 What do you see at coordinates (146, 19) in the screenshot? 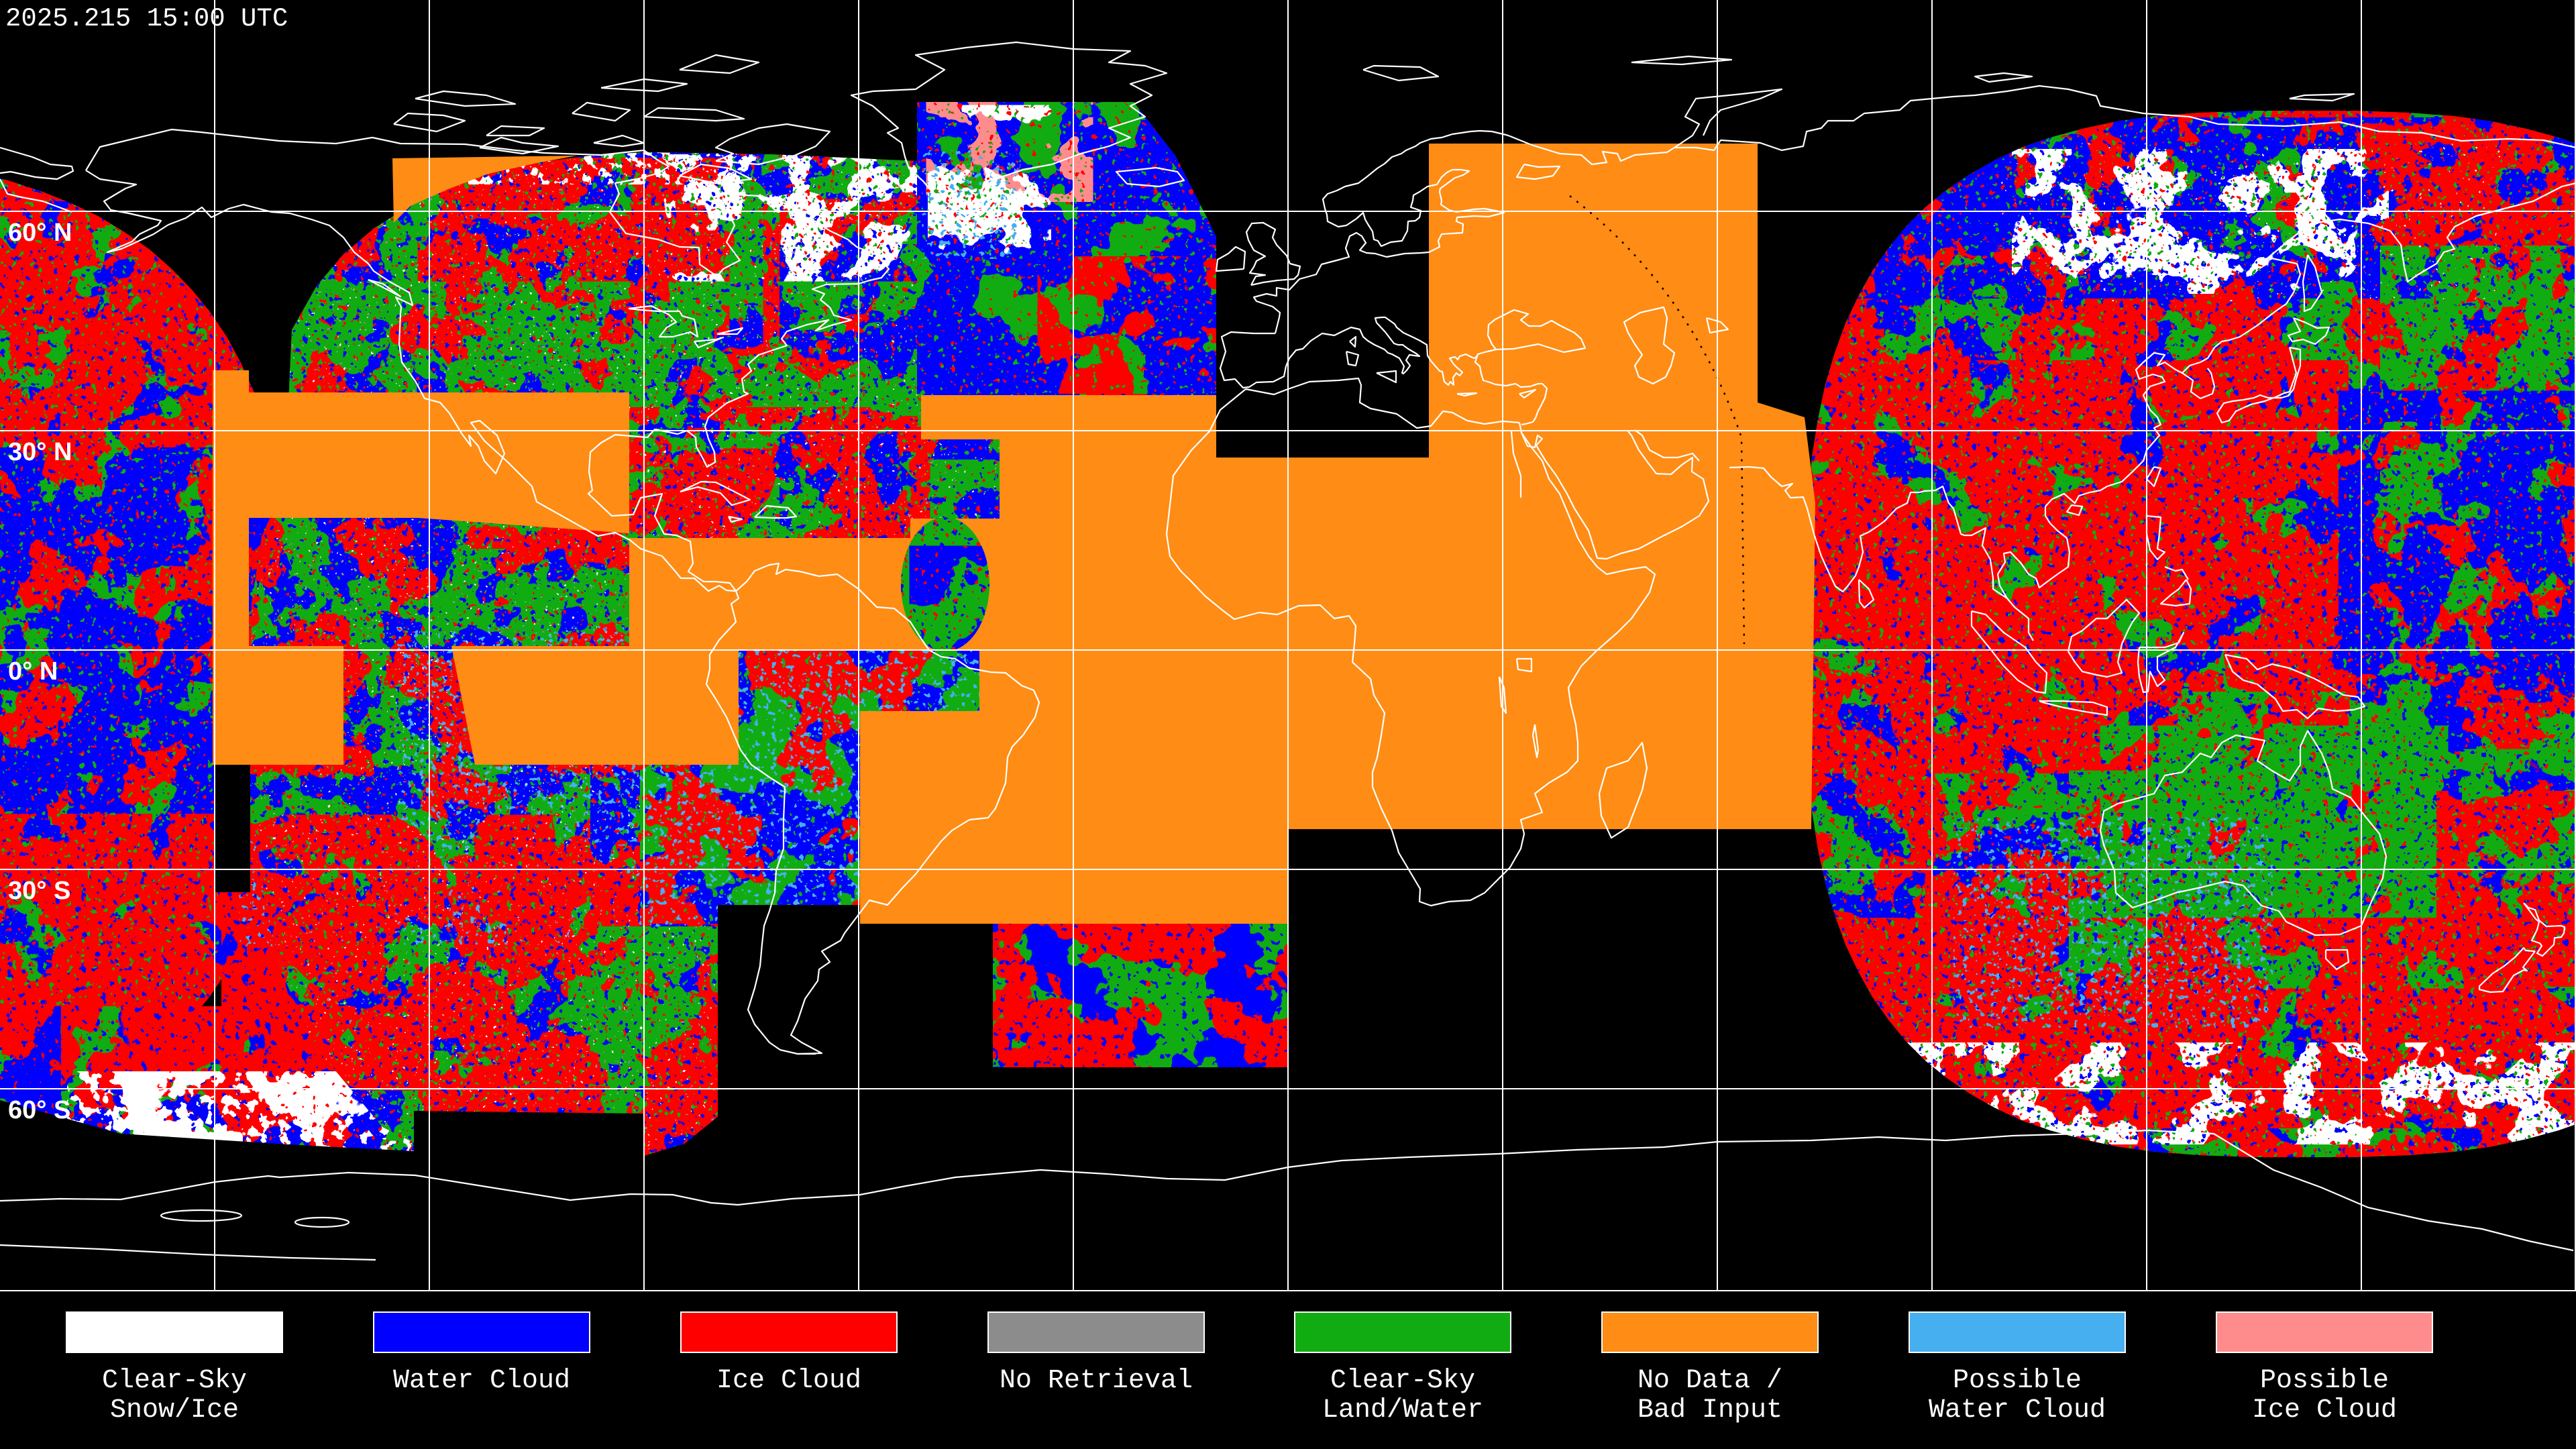
I see `svg-text: 2025.215 15:00 UTC` at bounding box center [146, 19].